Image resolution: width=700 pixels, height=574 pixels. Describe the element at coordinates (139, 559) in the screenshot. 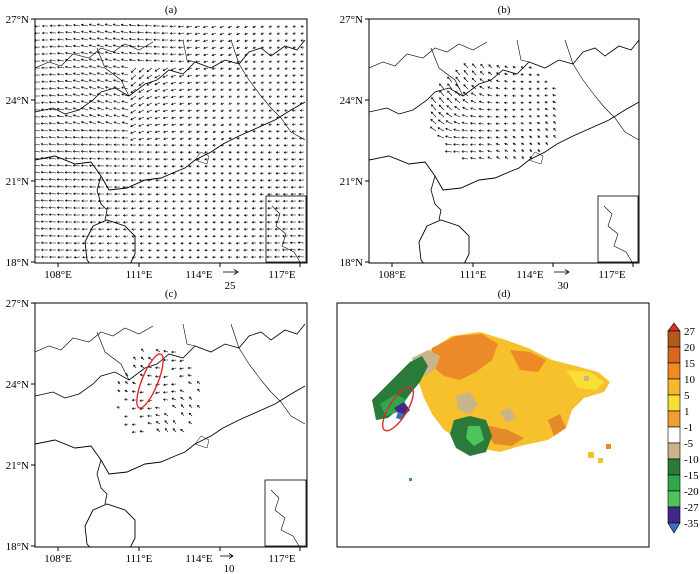

I see `panel-c-xtick: 111°E` at that location.